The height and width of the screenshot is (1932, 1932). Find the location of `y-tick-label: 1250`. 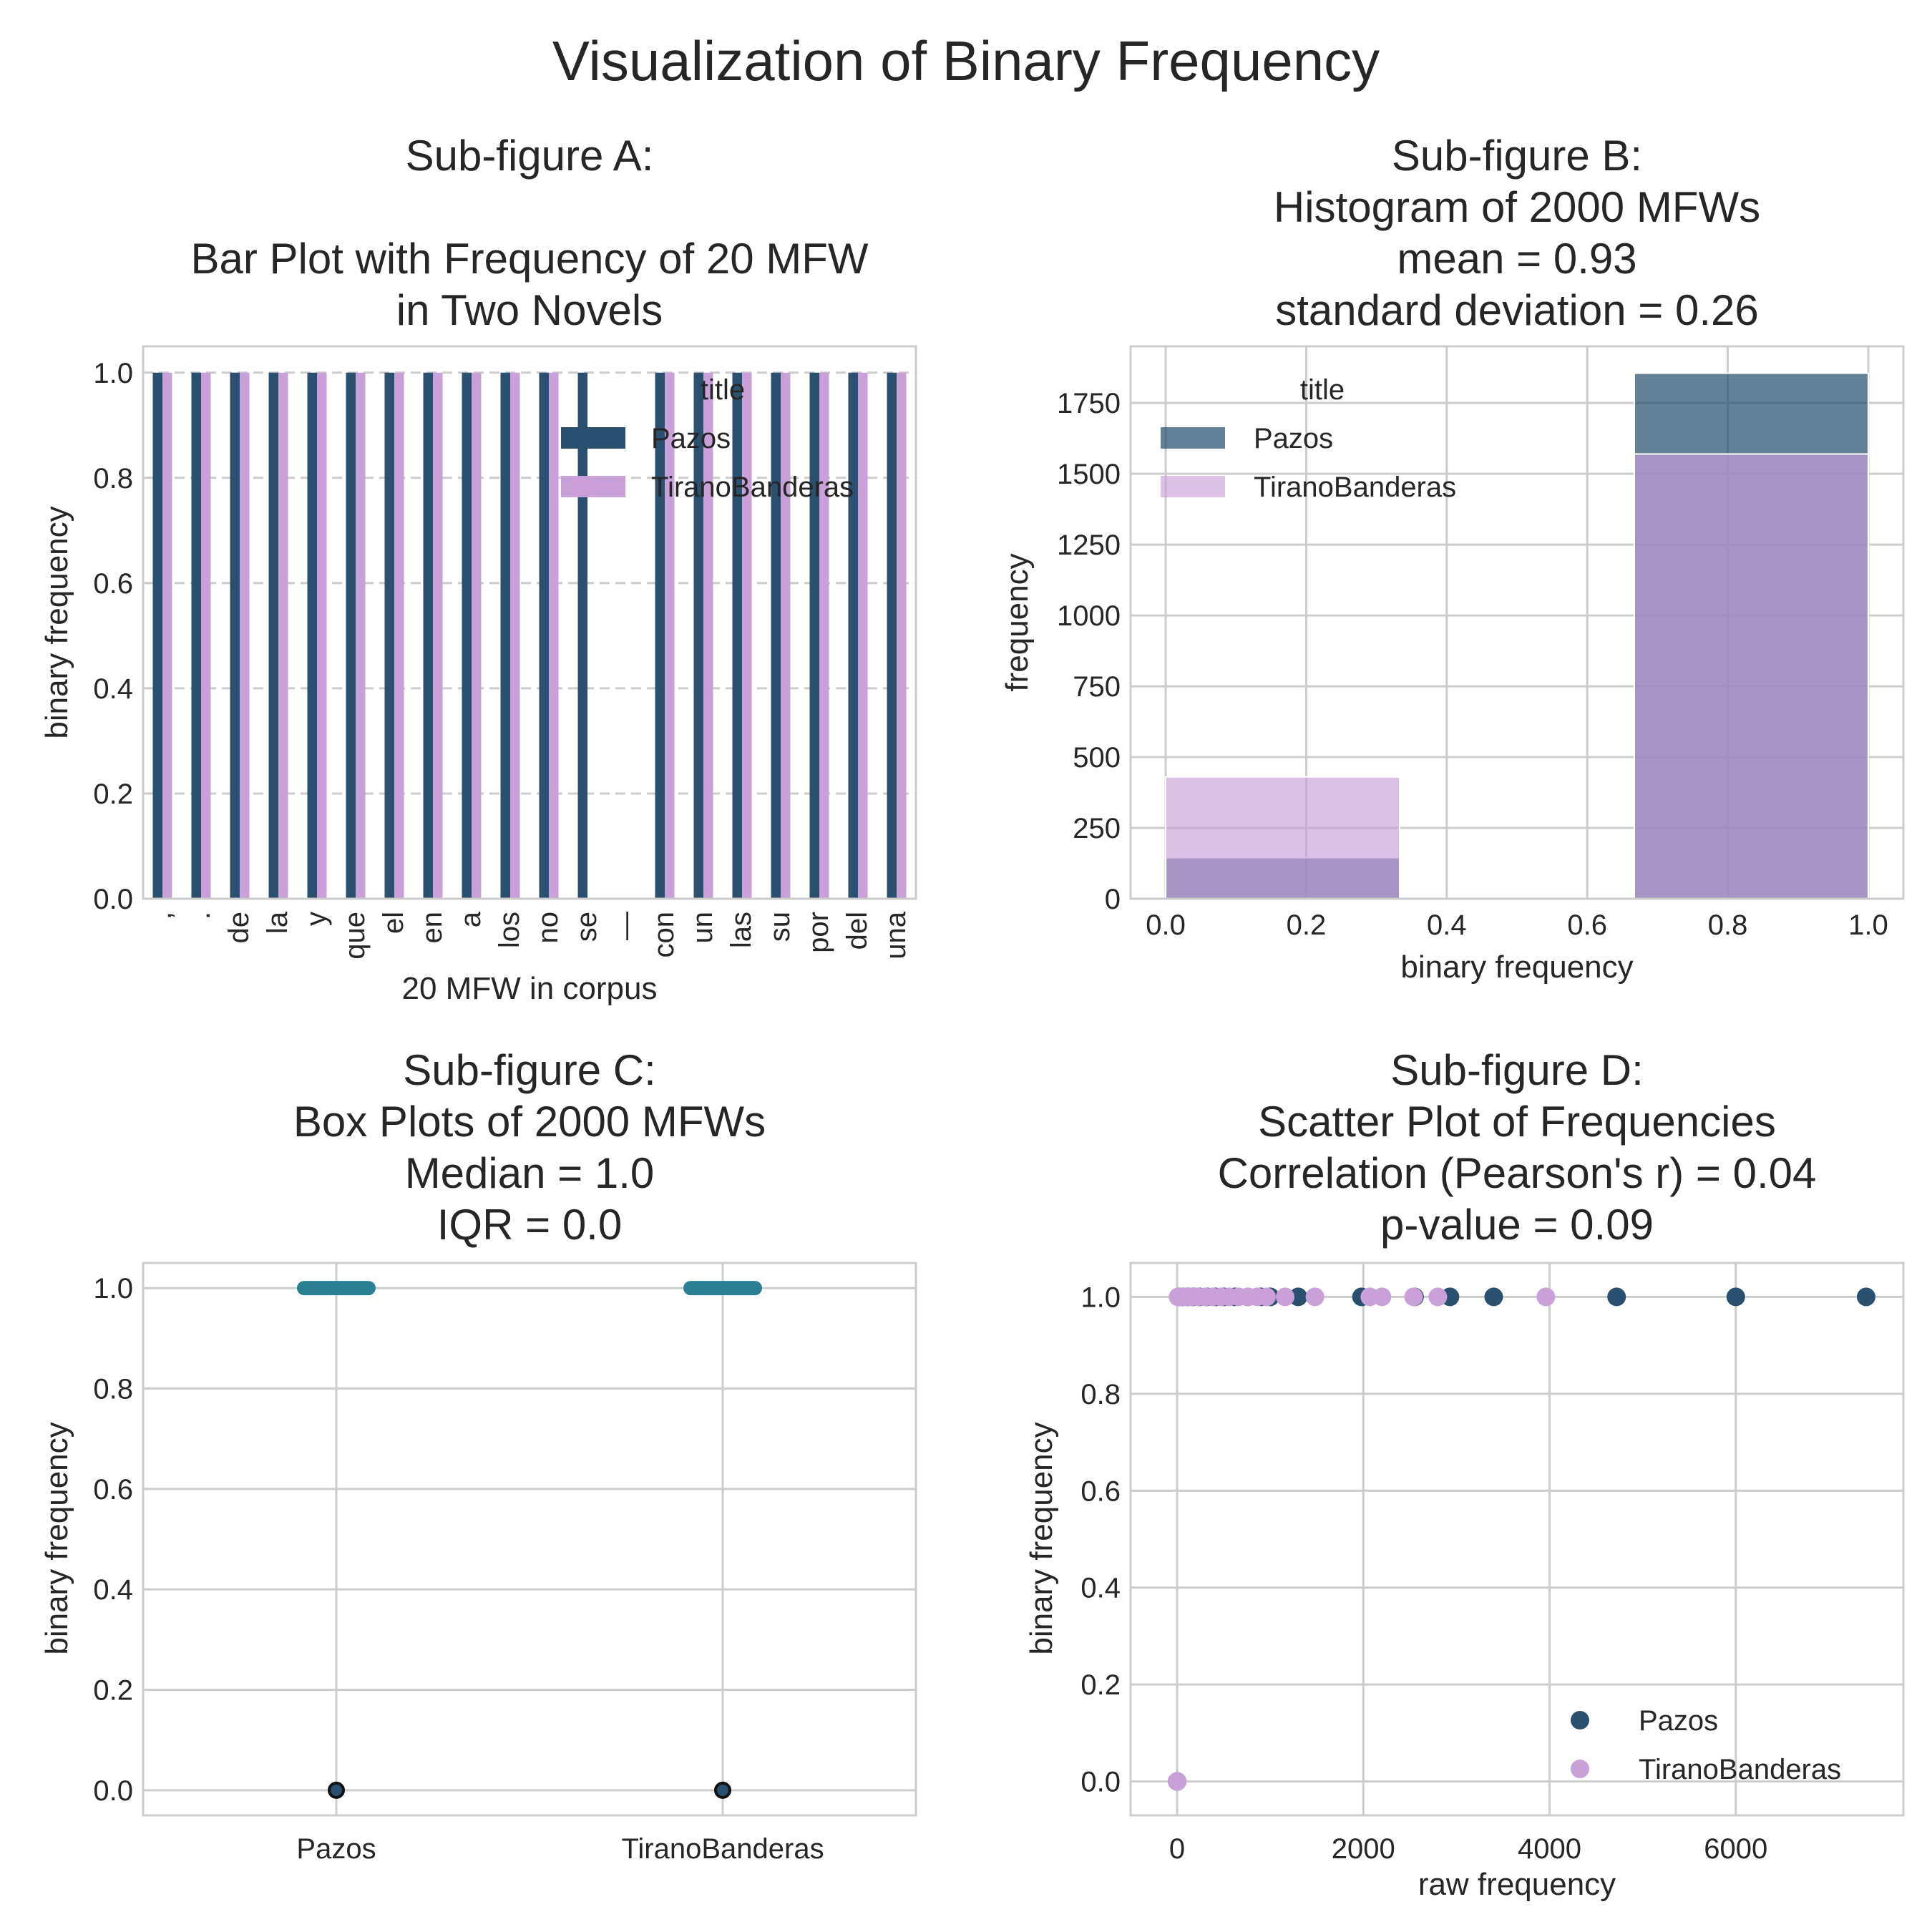

y-tick-label: 1250 is located at coordinates (1089, 545).